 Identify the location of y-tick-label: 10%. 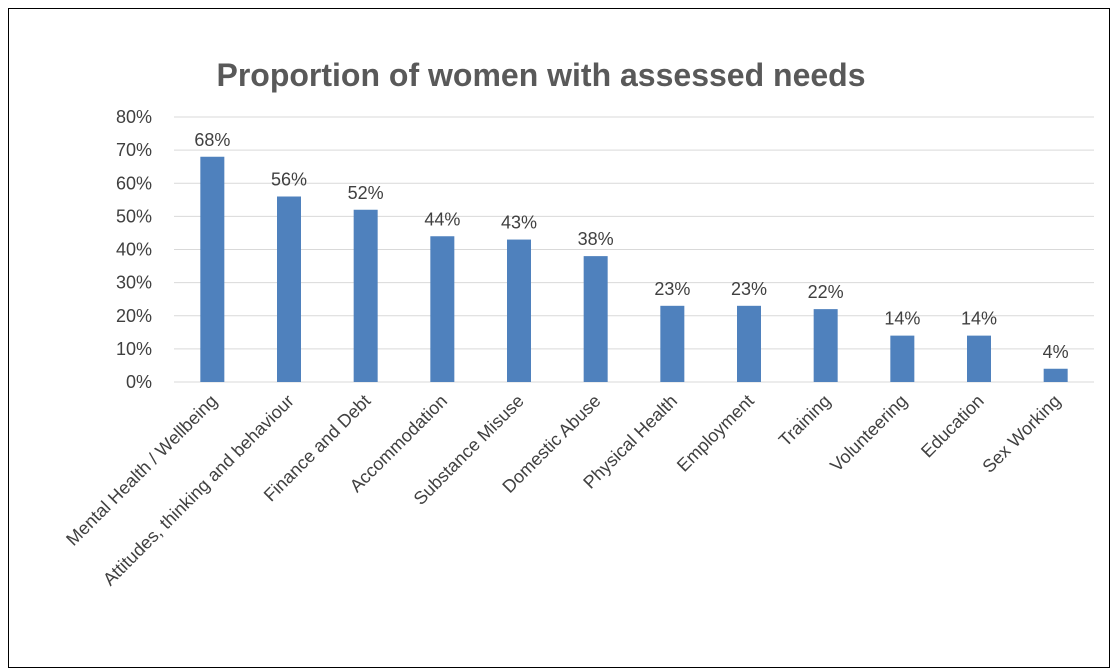
(134, 349).